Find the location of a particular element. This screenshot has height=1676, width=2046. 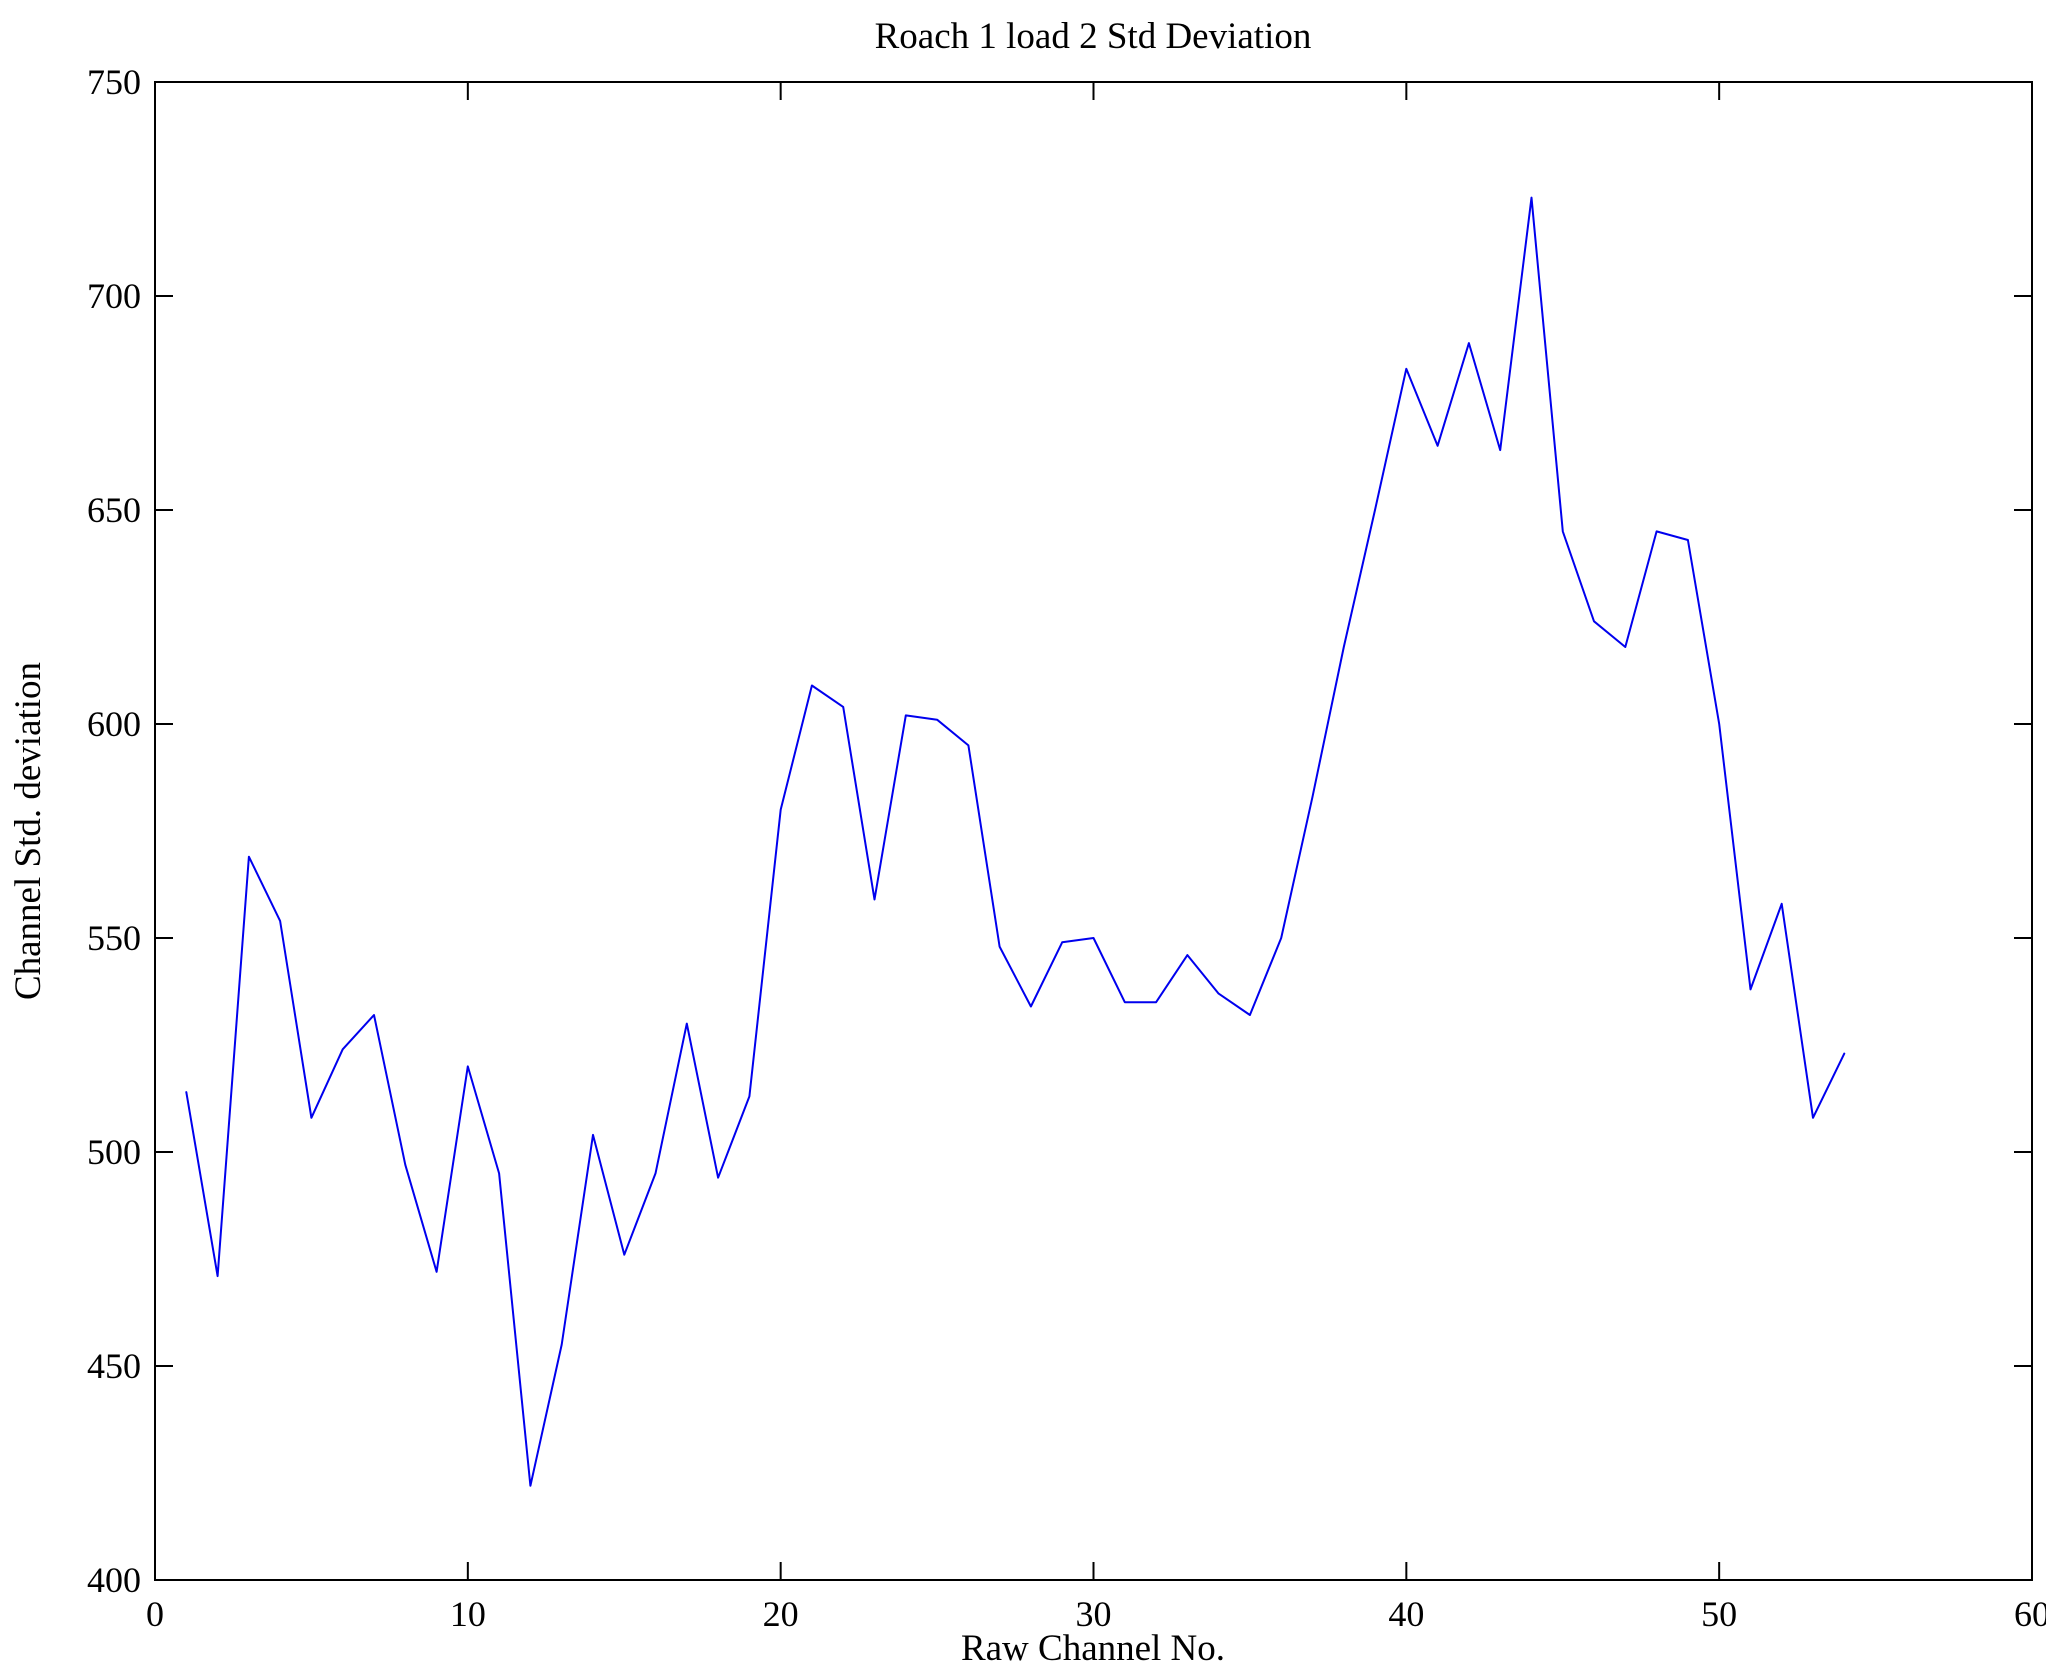

x-tick-label: 0 is located at coordinates (155, 1614).